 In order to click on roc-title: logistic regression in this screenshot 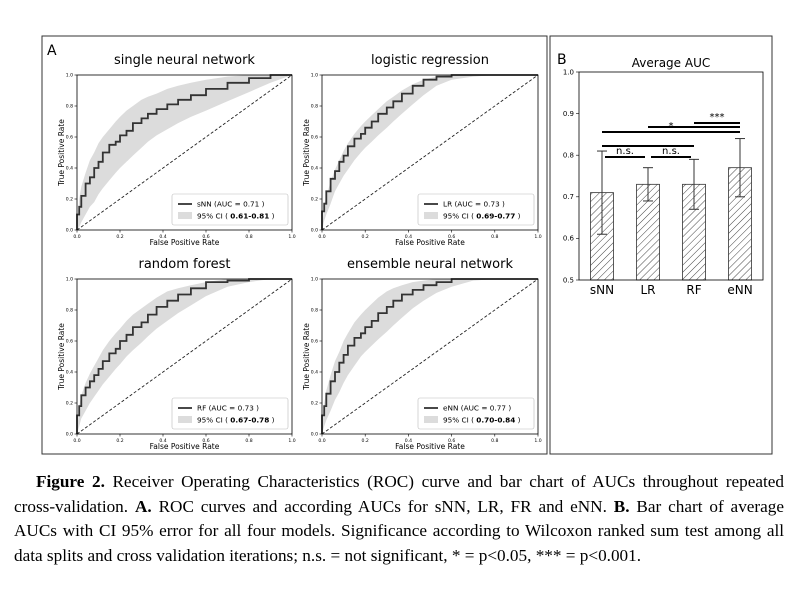, I will do `click(430, 60)`.